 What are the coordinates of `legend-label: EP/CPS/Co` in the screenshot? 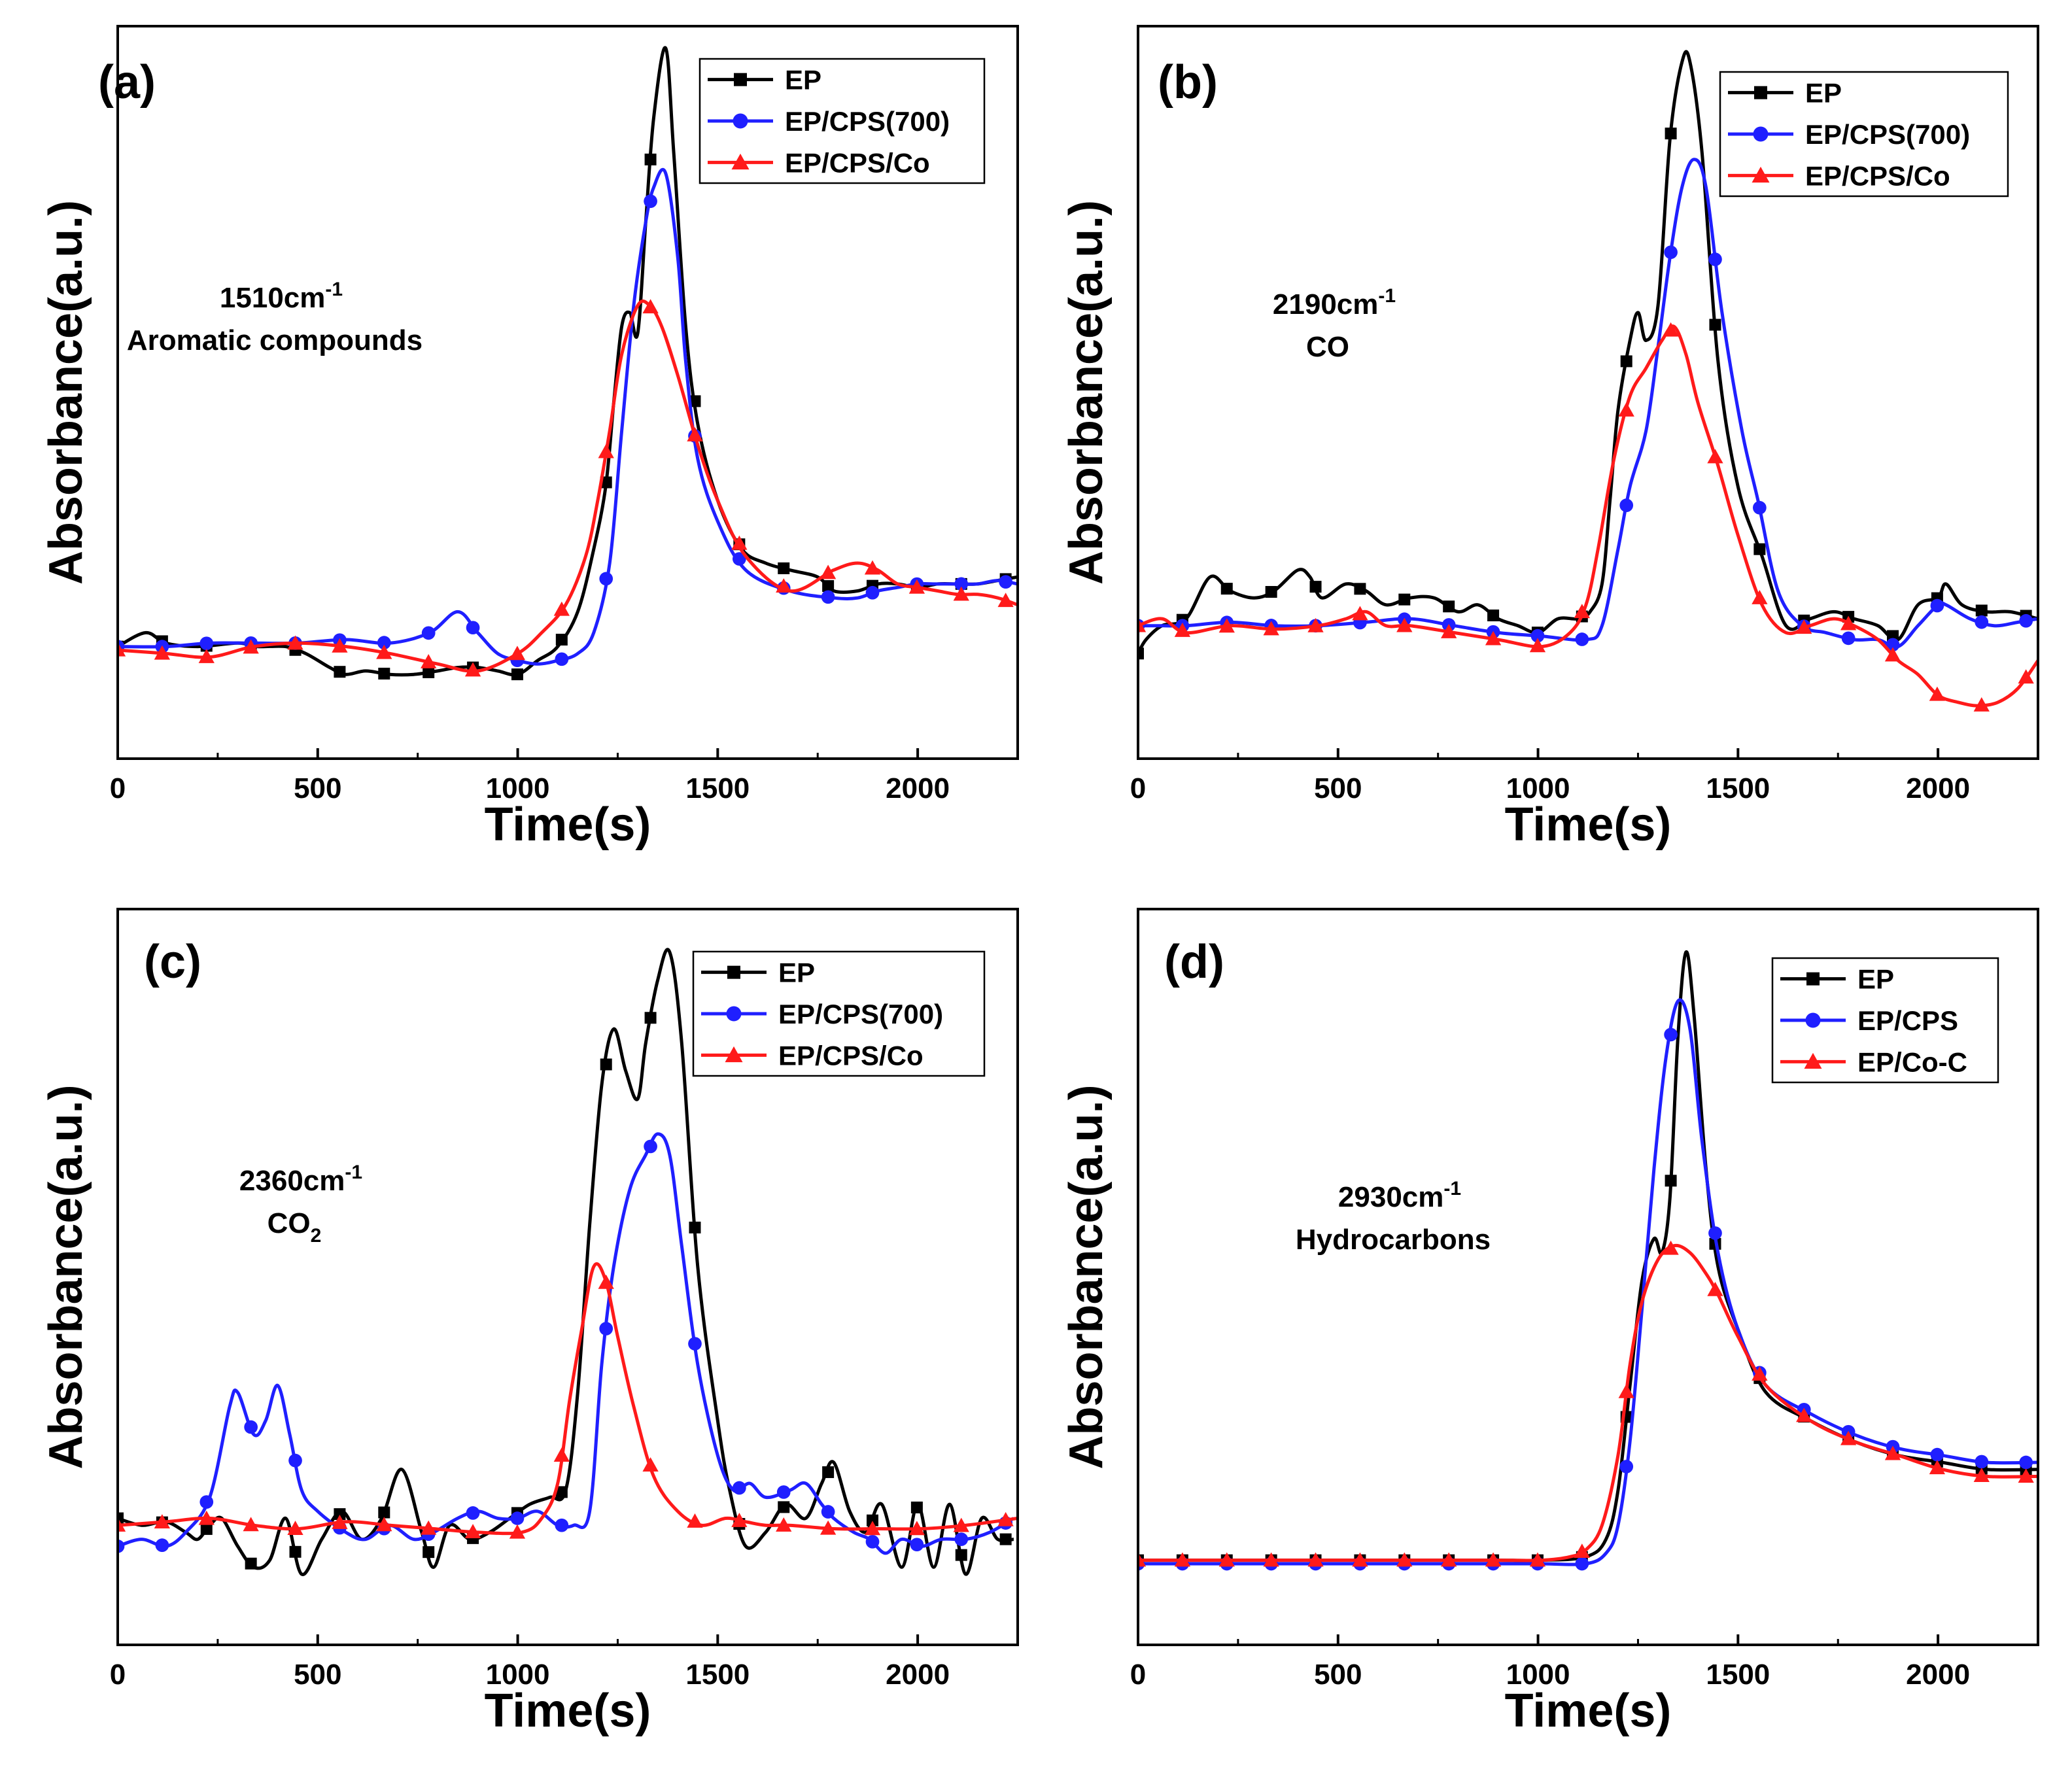 It's located at (1878, 175).